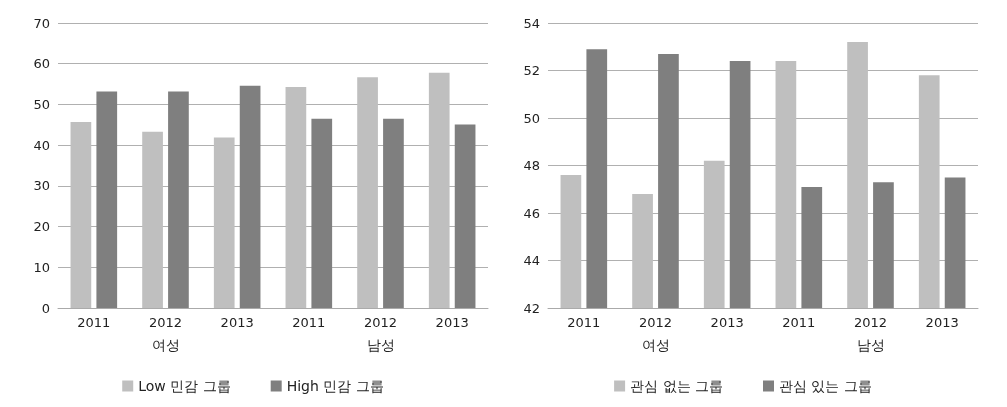  I want to click on y-tick-label: 20, so click(41, 227).